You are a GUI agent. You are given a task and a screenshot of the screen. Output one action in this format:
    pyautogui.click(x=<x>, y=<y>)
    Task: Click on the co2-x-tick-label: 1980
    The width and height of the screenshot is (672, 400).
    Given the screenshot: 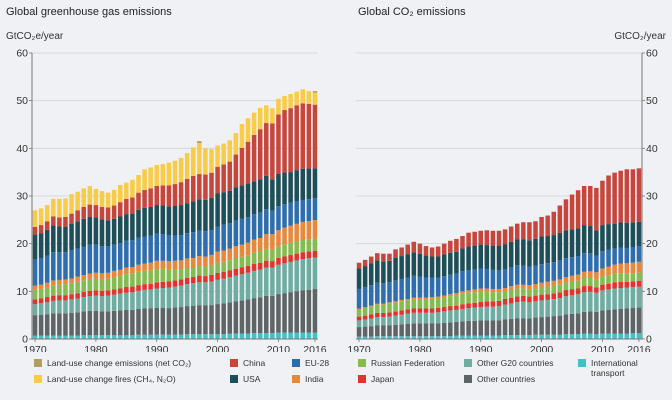 What is the action you would take?
    pyautogui.click(x=420, y=348)
    